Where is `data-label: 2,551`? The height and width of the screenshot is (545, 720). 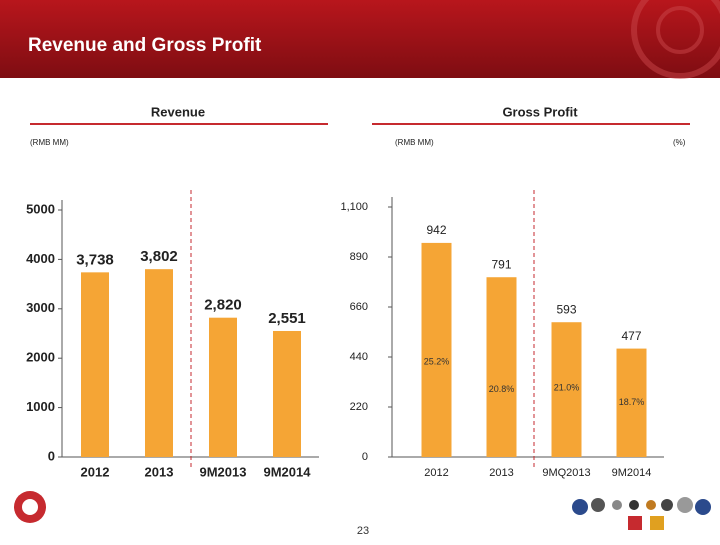 data-label: 2,551 is located at coordinates (287, 318).